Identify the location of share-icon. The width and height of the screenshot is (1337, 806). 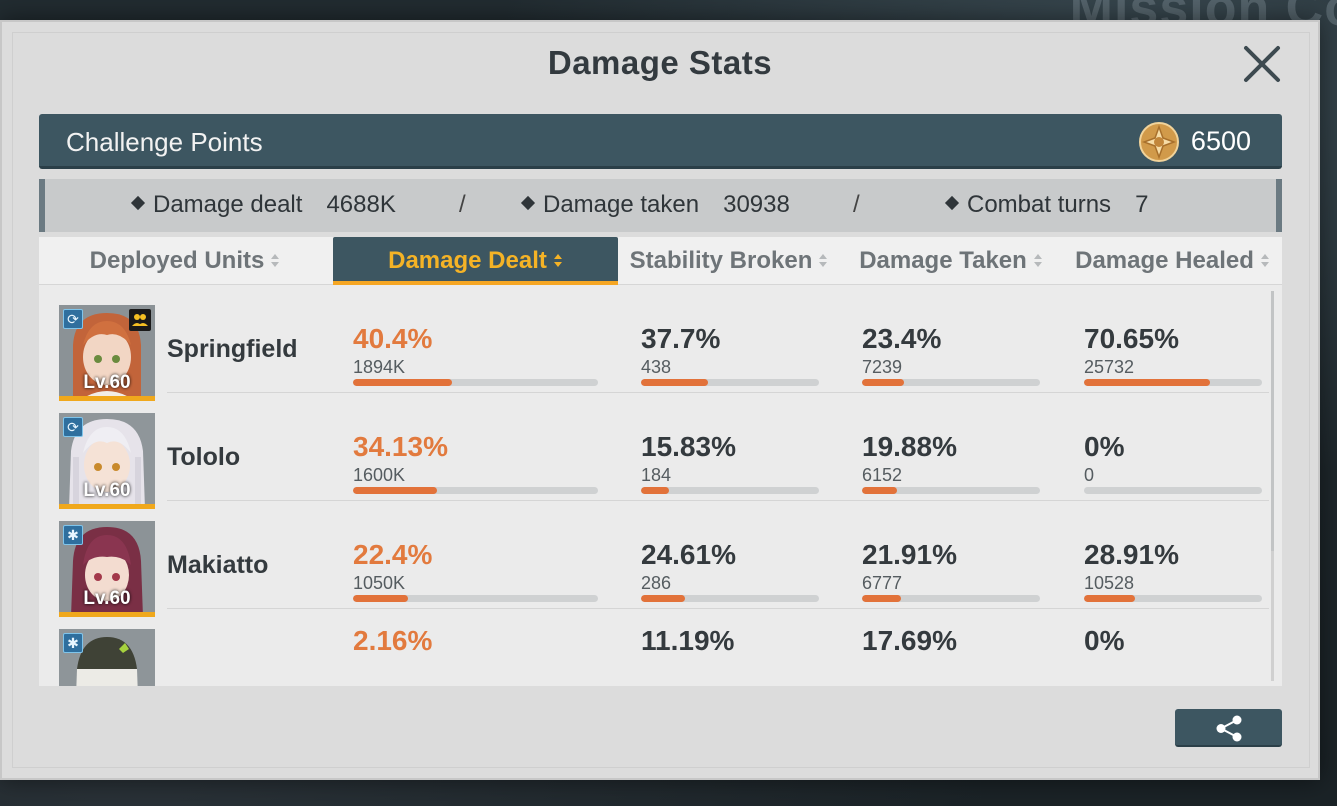
(1229, 728).